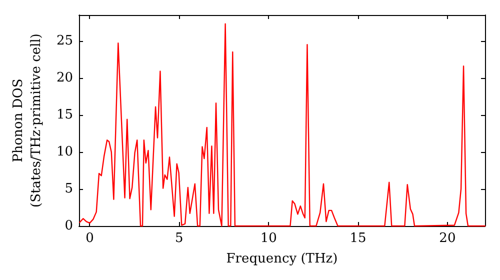 This screenshot has height=280, width=500. What do you see at coordinates (90, 238) in the screenshot?
I see `x-tick-label: 0` at bounding box center [90, 238].